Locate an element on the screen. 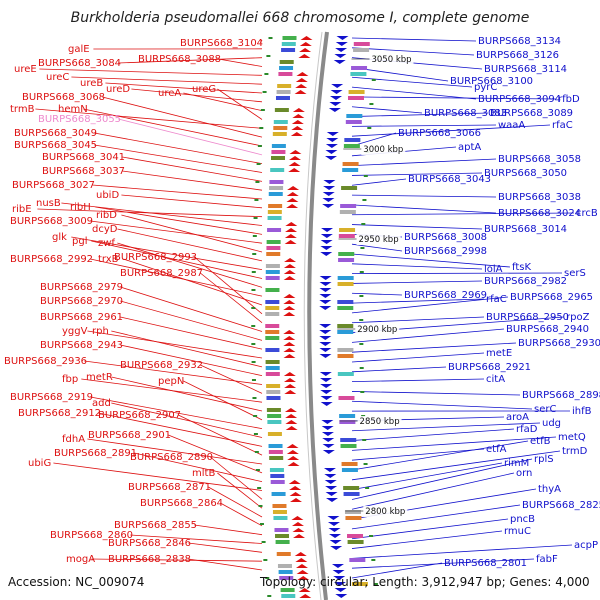 The width and height of the screenshot is (600, 600). left-gene-label: BURPS668_3068 is located at coordinates (63, 97).